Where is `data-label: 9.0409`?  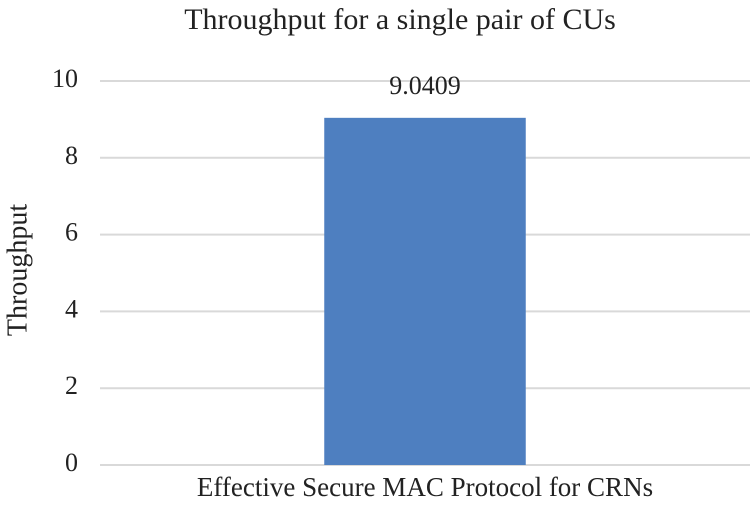 data-label: 9.0409 is located at coordinates (425, 85).